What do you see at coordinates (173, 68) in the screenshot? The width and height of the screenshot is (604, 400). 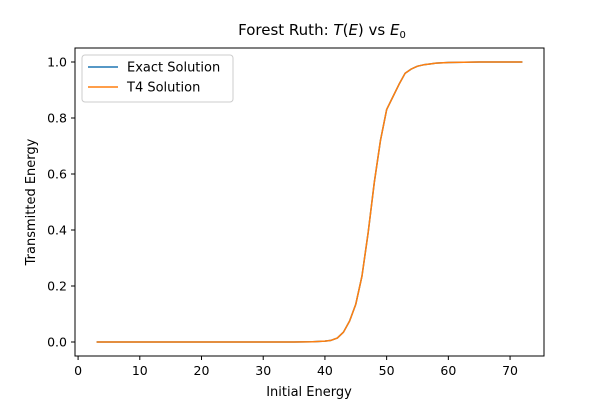 I see `legend-label-exact: Exact Solution` at bounding box center [173, 68].